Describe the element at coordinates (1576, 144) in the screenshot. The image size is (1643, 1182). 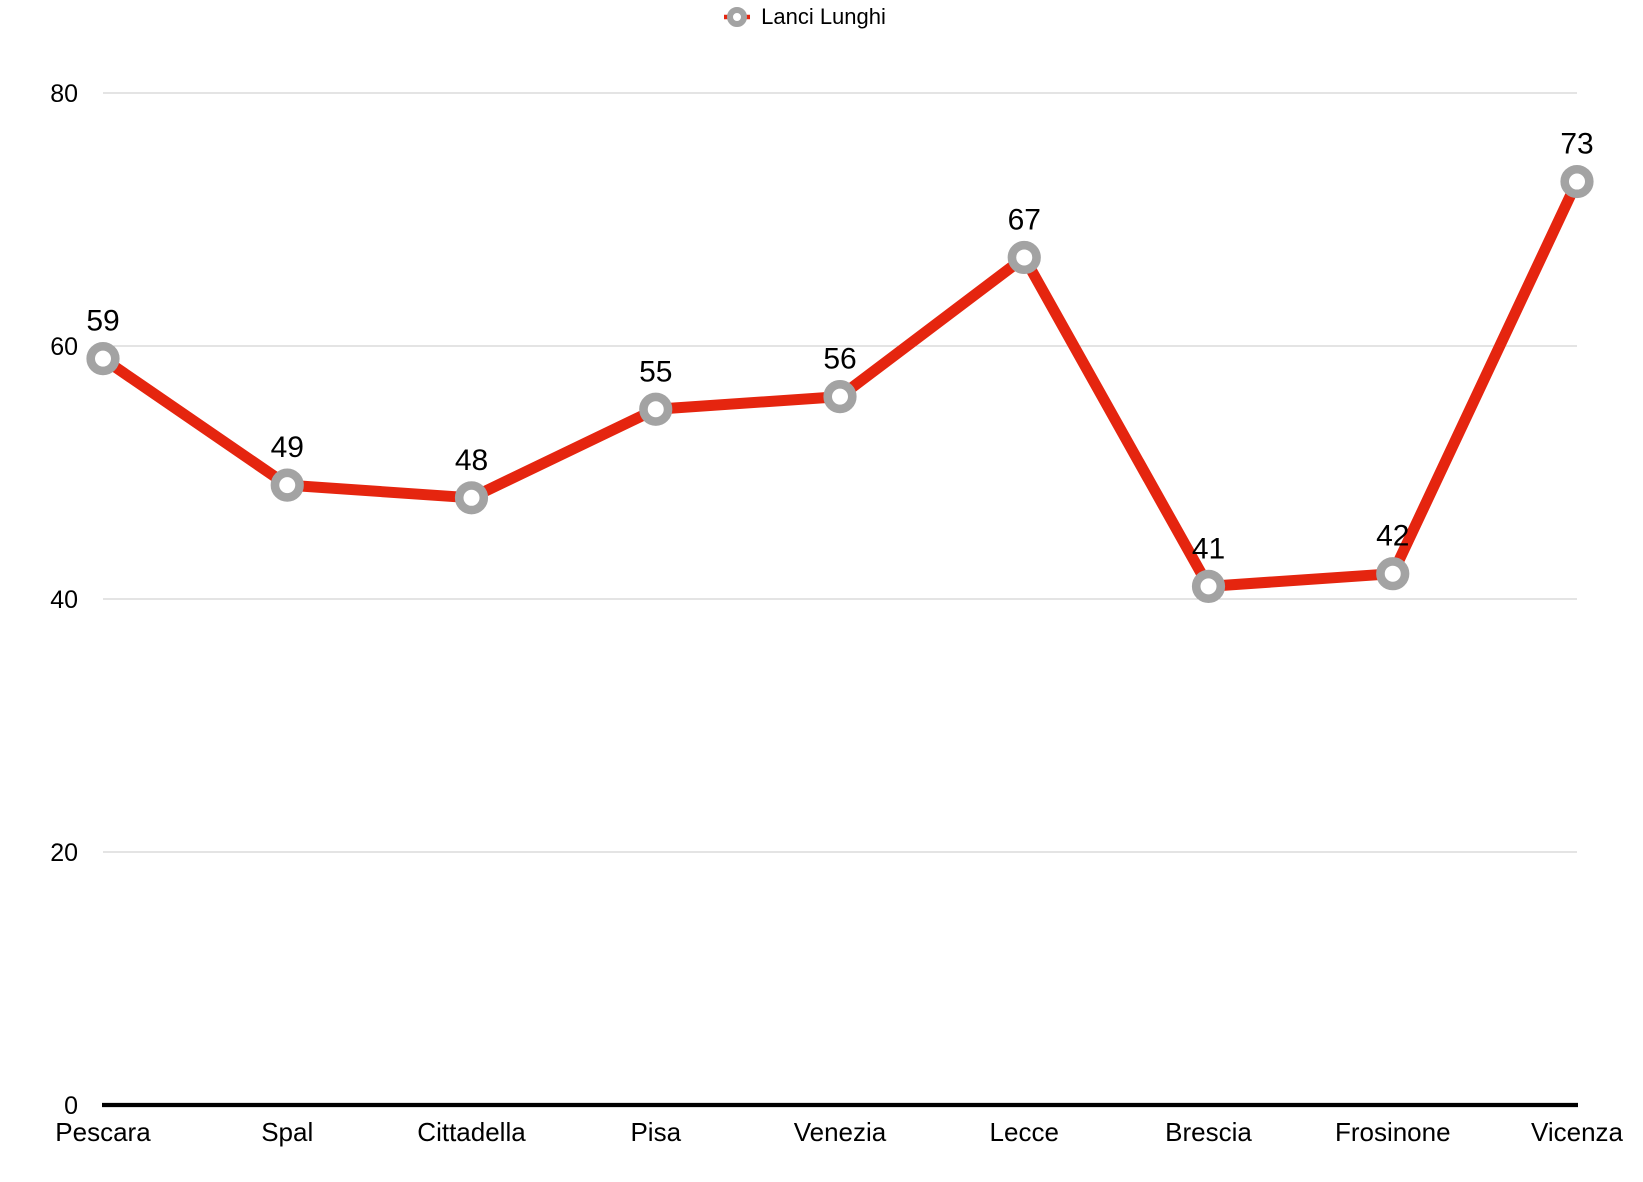
I see `data-point-label: 73` at that location.